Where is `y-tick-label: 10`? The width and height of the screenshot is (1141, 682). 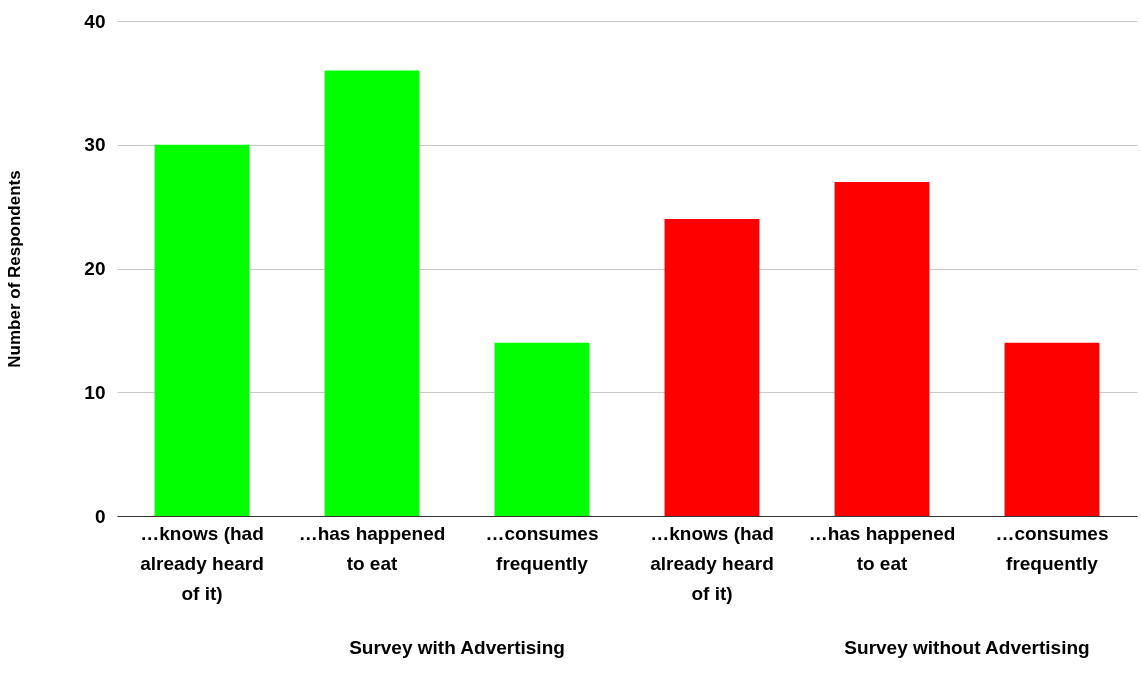
y-tick-label: 10 is located at coordinates (95, 392).